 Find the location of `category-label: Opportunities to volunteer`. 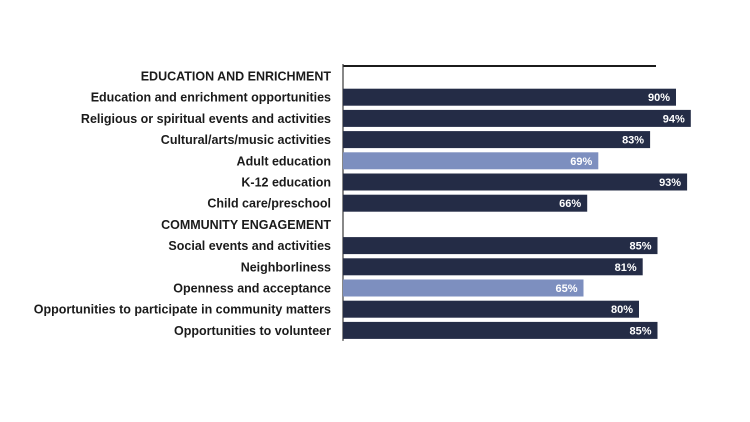

category-label: Opportunities to volunteer is located at coordinates (252, 331).